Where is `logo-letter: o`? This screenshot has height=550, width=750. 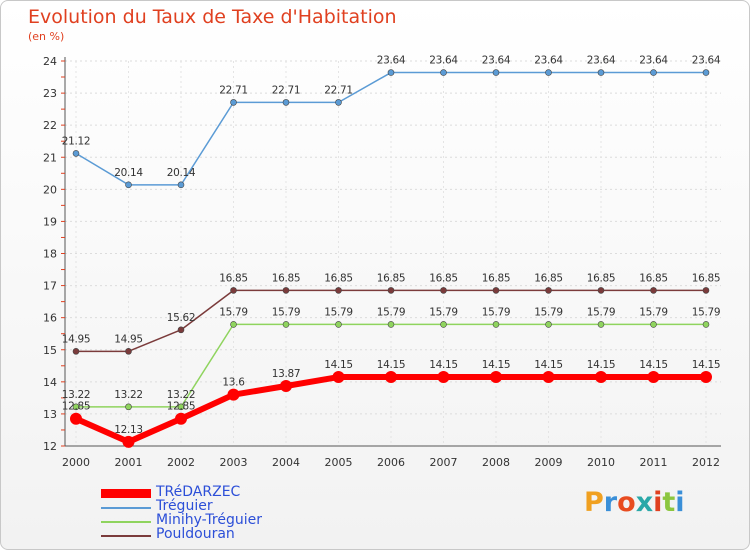 logo-letter: o is located at coordinates (626, 502).